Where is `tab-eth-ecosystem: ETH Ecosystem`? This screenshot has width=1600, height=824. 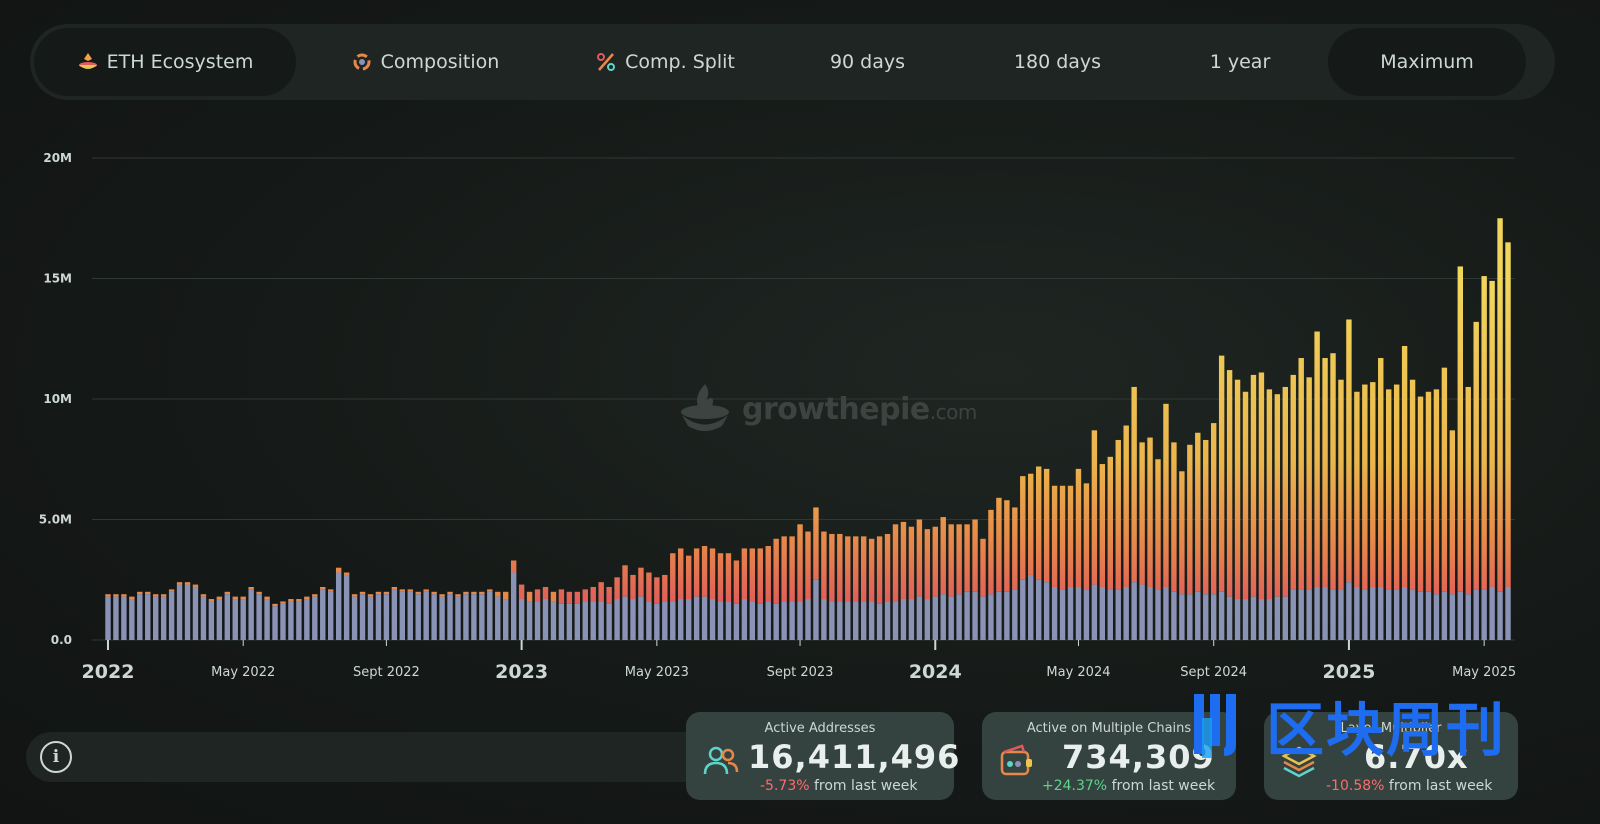
tab-eth-ecosystem: ETH Ecosystem is located at coordinates (165, 62).